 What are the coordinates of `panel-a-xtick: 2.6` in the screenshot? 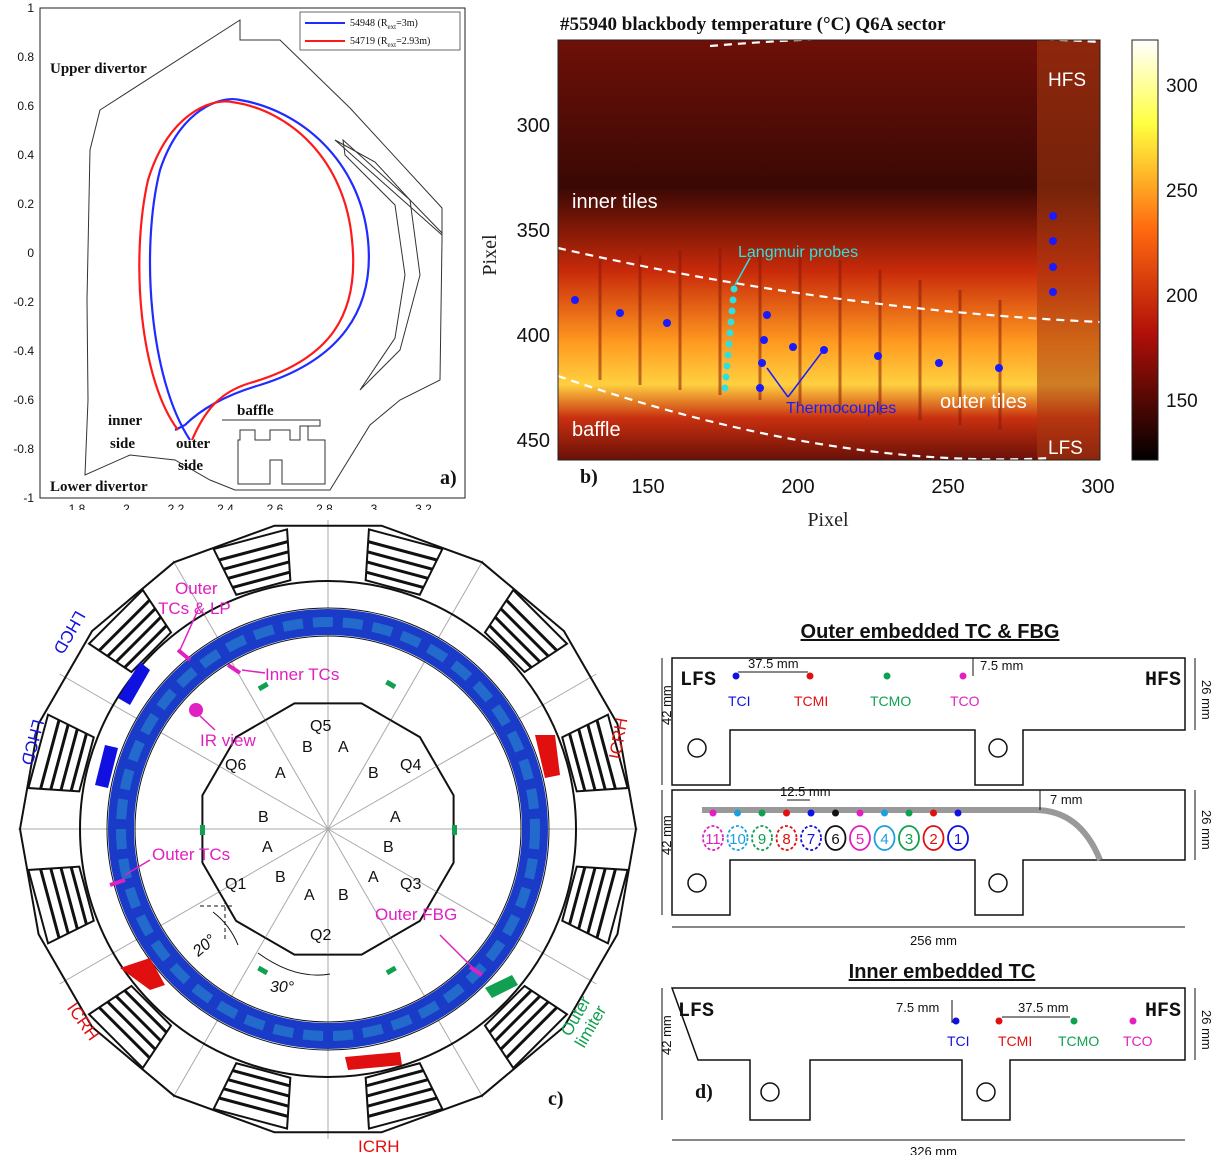 It's located at (275, 506).